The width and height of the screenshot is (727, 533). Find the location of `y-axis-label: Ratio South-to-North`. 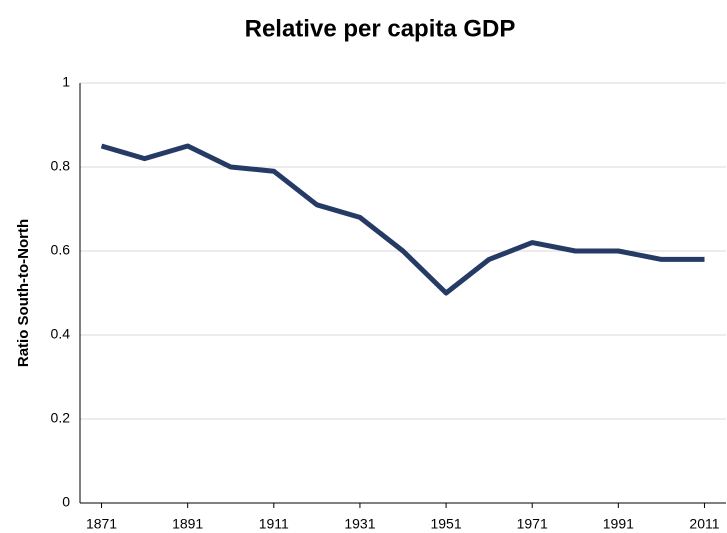

y-axis-label: Ratio South-to-North is located at coordinates (23, 293).